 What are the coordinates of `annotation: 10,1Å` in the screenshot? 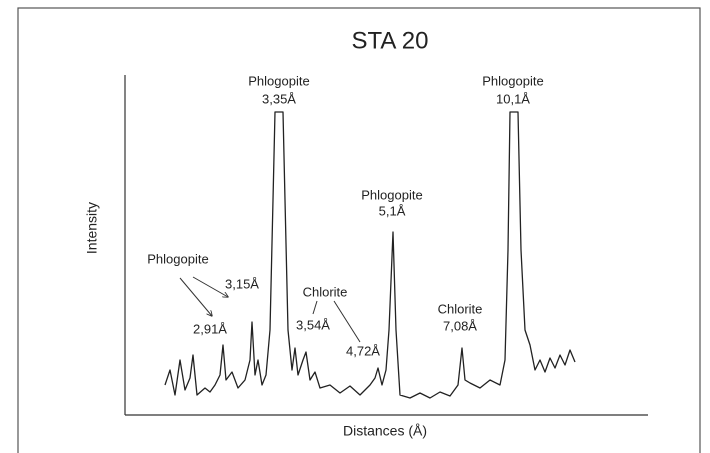 It's located at (513, 98).